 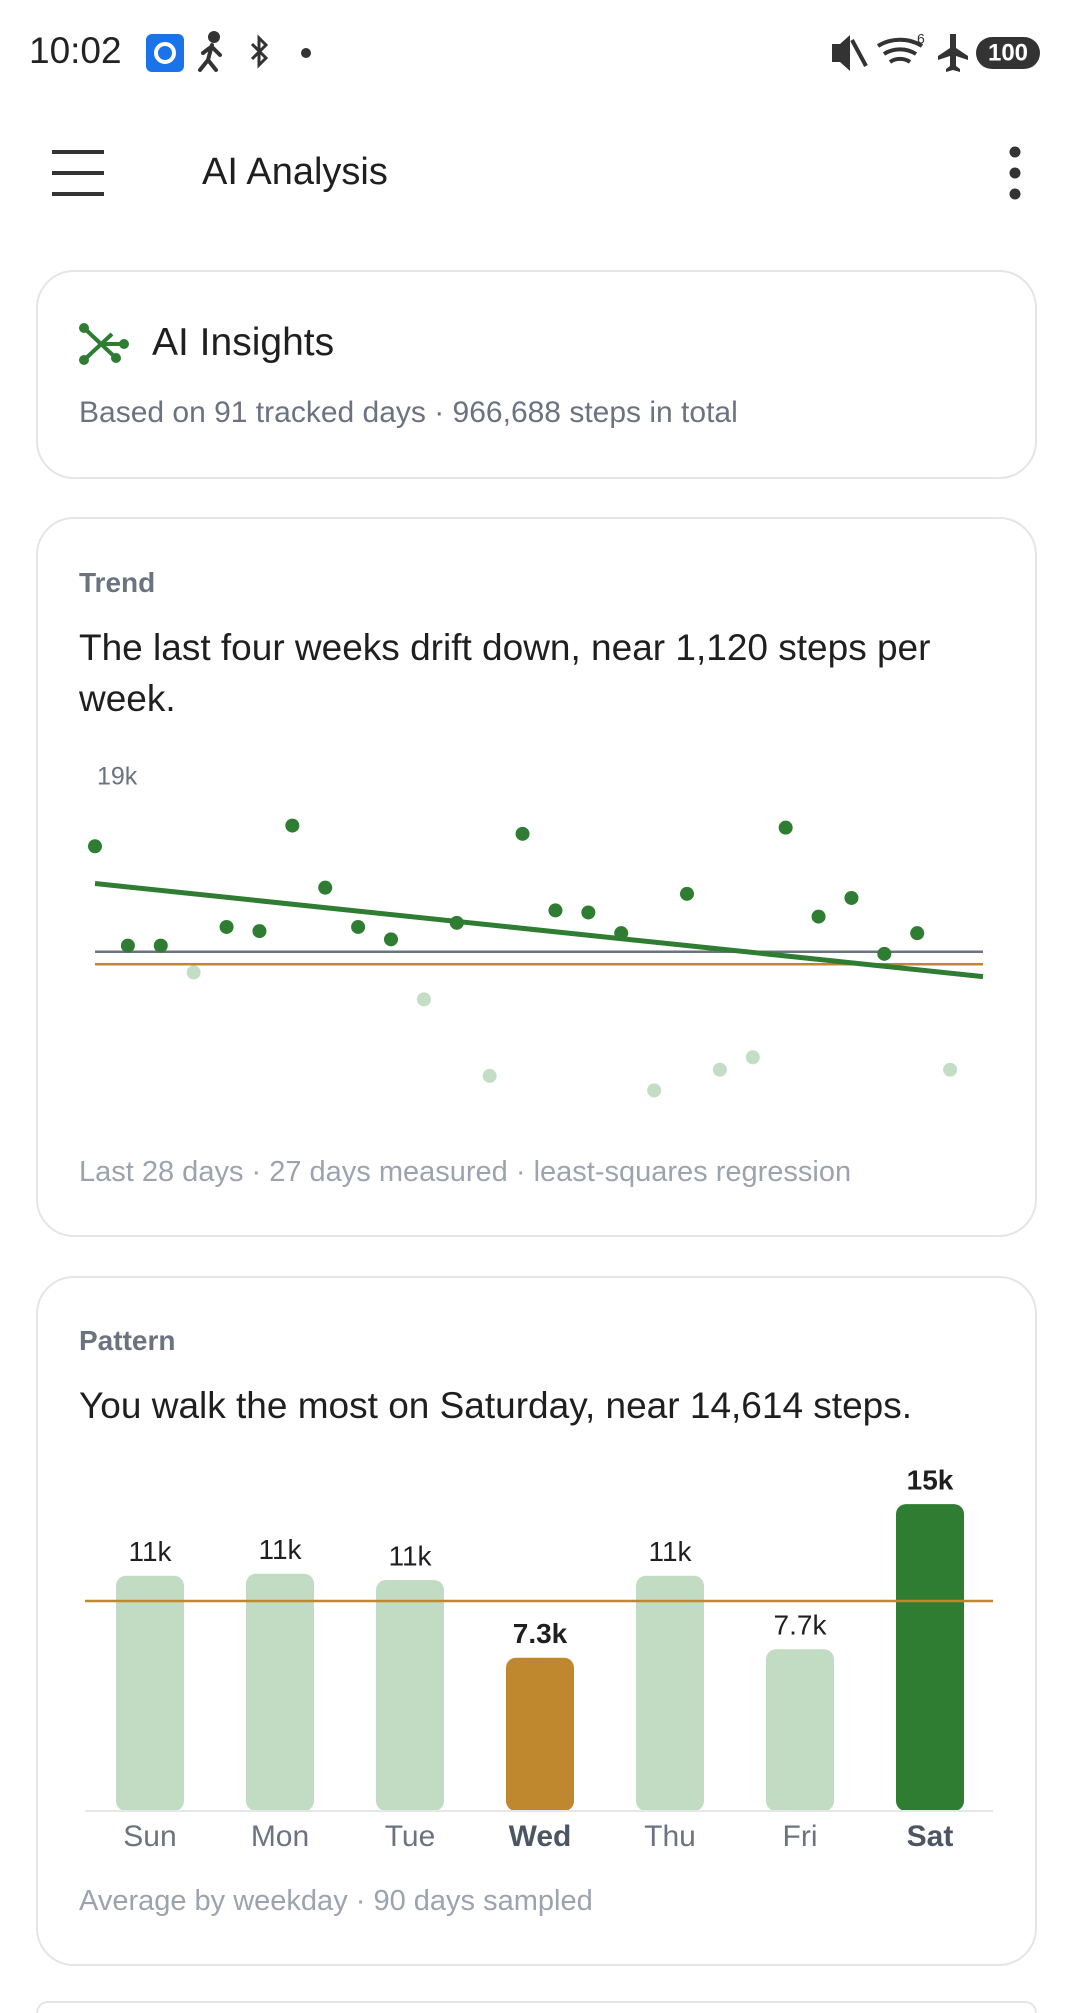 What do you see at coordinates (536, 2007) in the screenshot?
I see `next-card` at bounding box center [536, 2007].